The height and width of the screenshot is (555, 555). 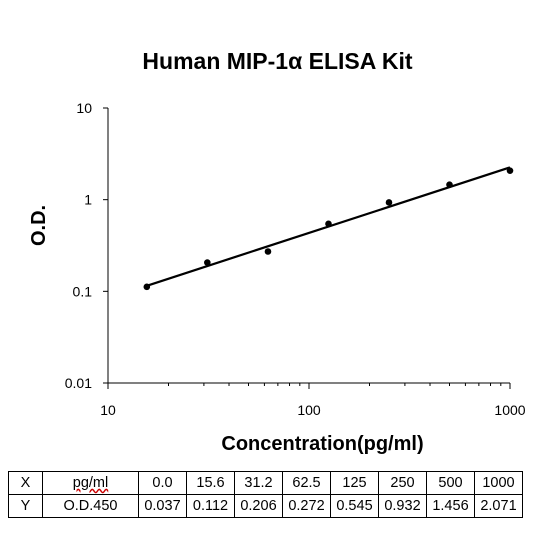 I want to click on table-cell: 62.5, so click(x=306, y=483).